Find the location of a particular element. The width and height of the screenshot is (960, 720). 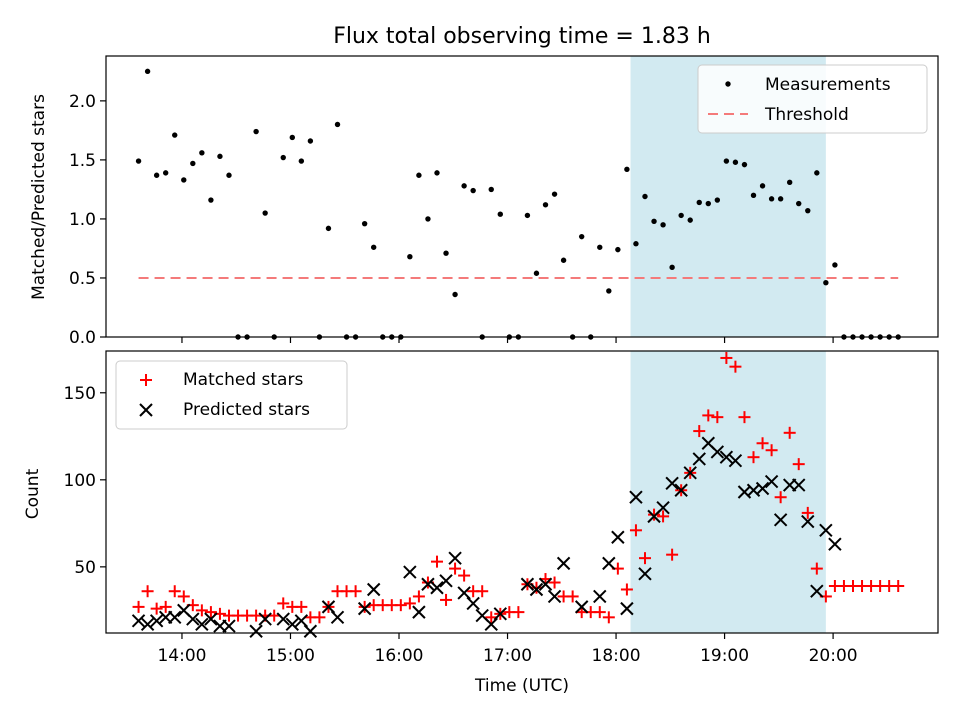

highlight-span-bottom is located at coordinates (728, 492).